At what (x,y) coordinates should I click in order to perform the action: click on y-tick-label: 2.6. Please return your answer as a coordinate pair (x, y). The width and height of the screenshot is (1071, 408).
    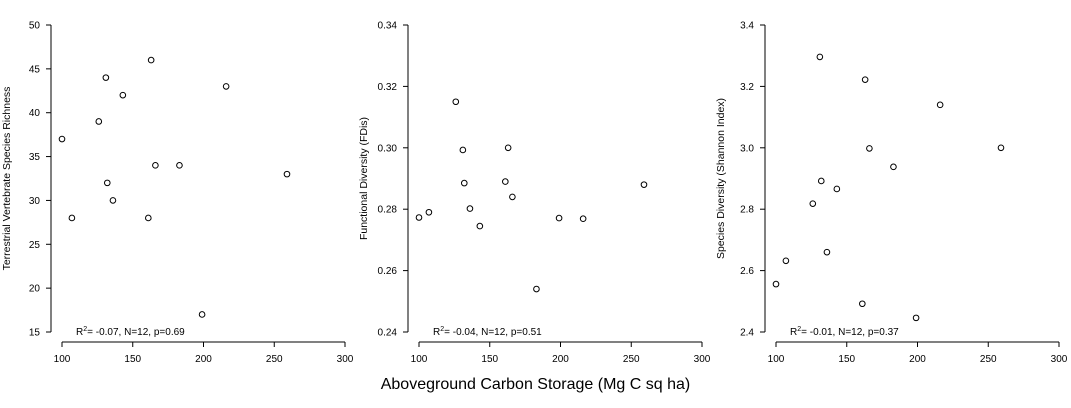
    Looking at the image, I should click on (747, 271).